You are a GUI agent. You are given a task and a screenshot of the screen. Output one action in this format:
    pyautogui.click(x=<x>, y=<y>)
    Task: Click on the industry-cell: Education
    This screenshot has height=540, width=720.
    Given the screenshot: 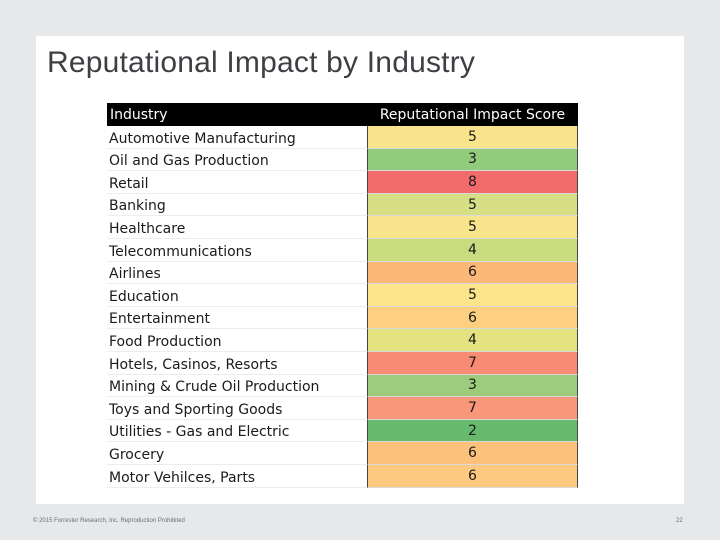 What is the action you would take?
    pyautogui.click(x=237, y=295)
    